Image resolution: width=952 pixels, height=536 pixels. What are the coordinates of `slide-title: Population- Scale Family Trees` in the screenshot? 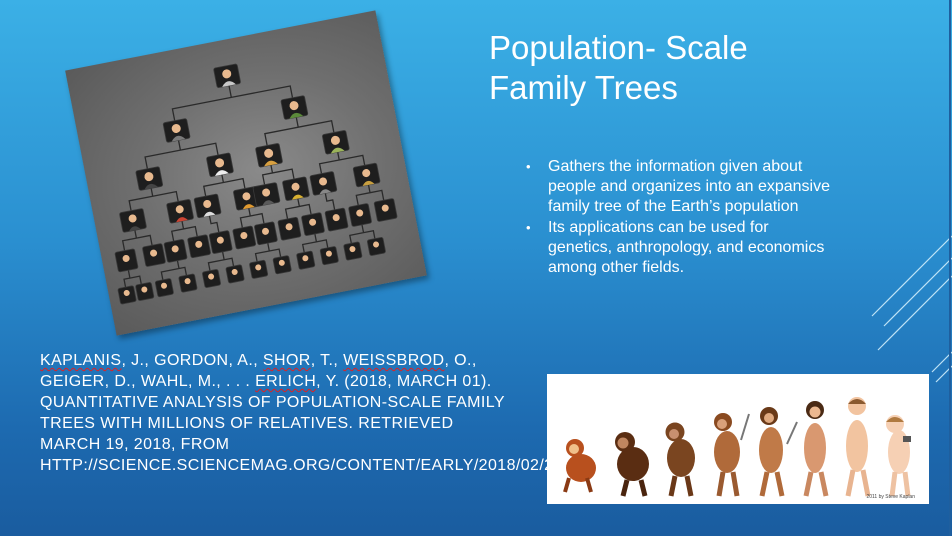 It's located at (699, 68).